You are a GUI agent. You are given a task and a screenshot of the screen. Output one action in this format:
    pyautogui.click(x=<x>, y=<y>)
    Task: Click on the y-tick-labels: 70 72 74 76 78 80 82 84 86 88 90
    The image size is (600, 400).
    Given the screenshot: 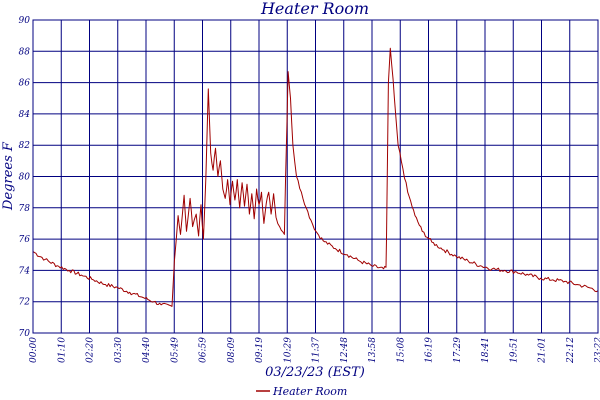 What is the action you would take?
    pyautogui.click(x=25, y=177)
    